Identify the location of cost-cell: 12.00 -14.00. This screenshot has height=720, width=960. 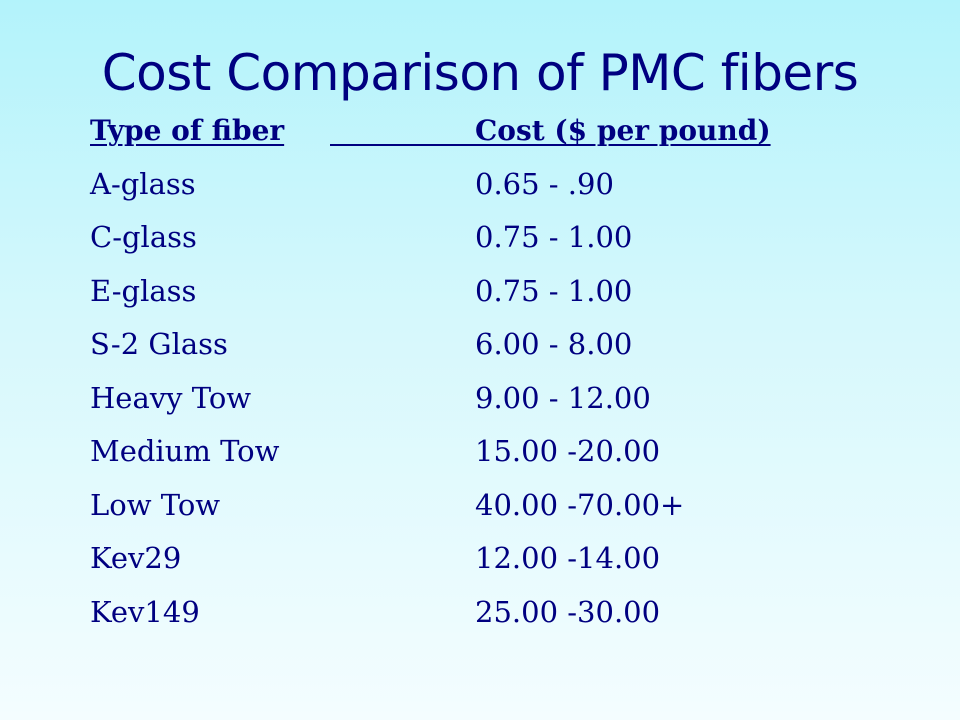
(568, 558).